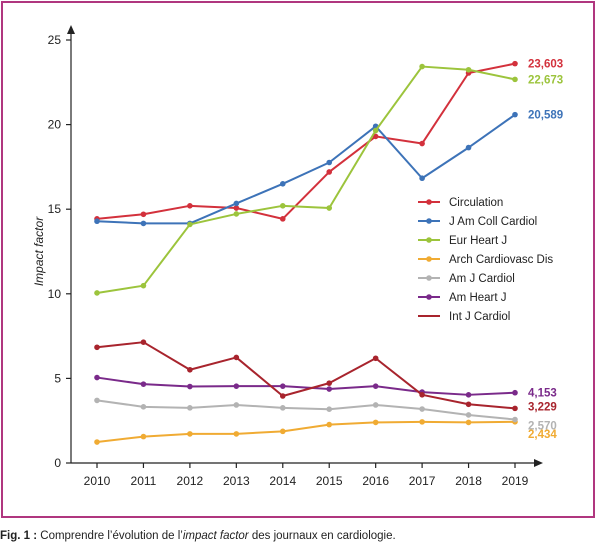 This screenshot has width=600, height=548. What do you see at coordinates (144, 481) in the screenshot?
I see `x-tick-label: 2011` at bounding box center [144, 481].